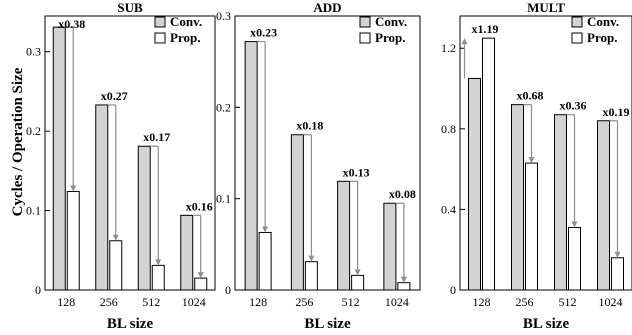 This screenshot has width=632, height=335. I want to click on ratio-label: x0.23, so click(263, 33).